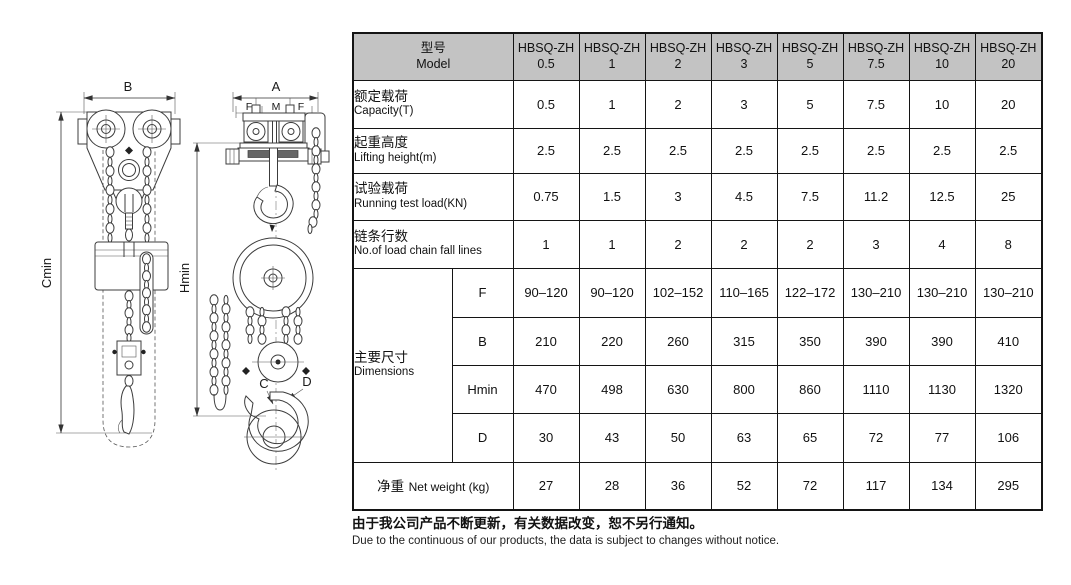  What do you see at coordinates (744, 437) in the screenshot?
I see `spec-cell: 63` at bounding box center [744, 437].